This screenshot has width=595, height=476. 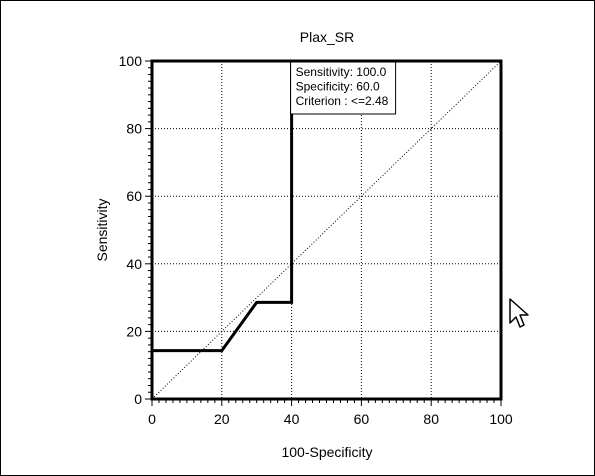 What do you see at coordinates (138, 399) in the screenshot?
I see `y-tick-label-0: 0` at bounding box center [138, 399].